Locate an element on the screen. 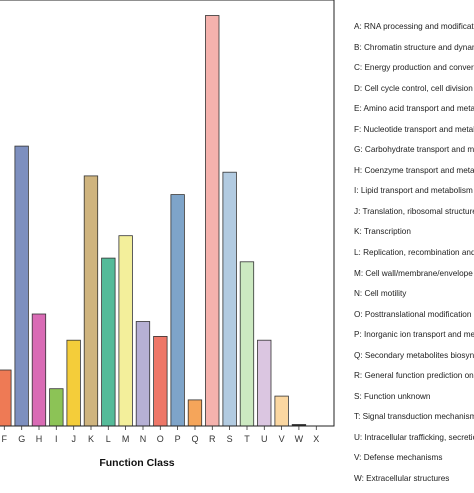  x-tick-label-N: N is located at coordinates (143, 439).